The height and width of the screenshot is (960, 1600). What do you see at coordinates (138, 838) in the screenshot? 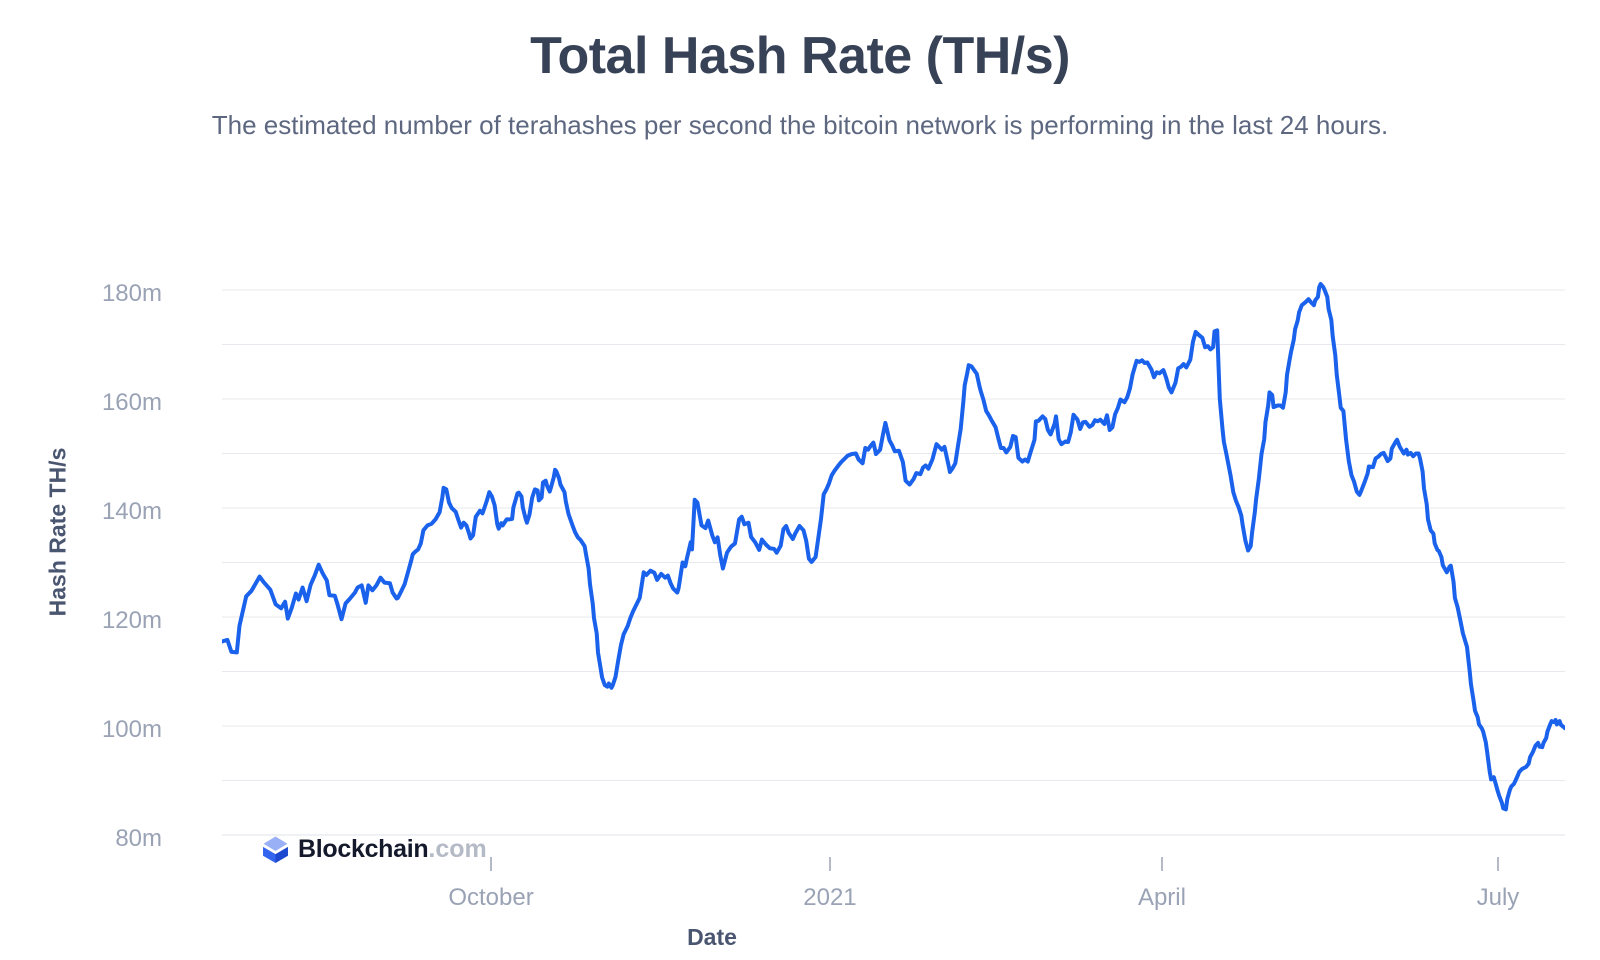
I see `y-tick-label-80m: 80m` at bounding box center [138, 838].